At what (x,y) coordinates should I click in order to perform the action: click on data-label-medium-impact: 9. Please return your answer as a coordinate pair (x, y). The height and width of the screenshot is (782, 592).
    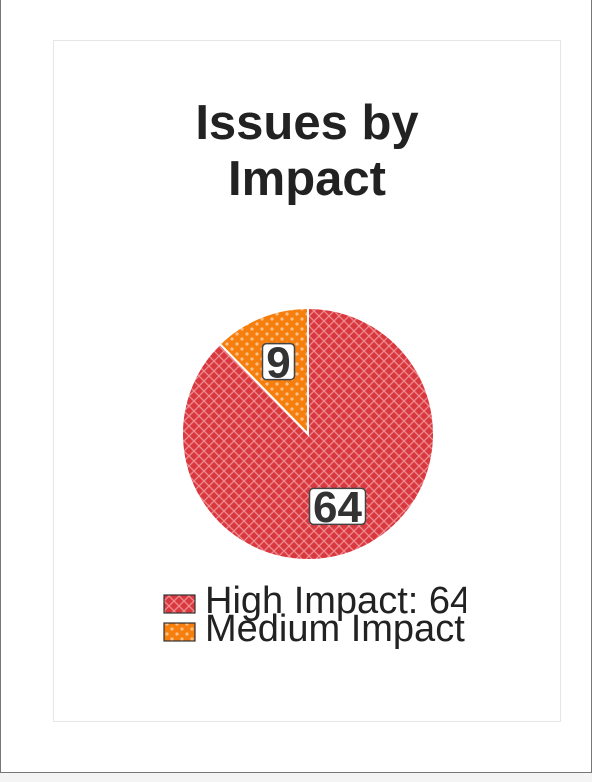
    Looking at the image, I should click on (278, 363).